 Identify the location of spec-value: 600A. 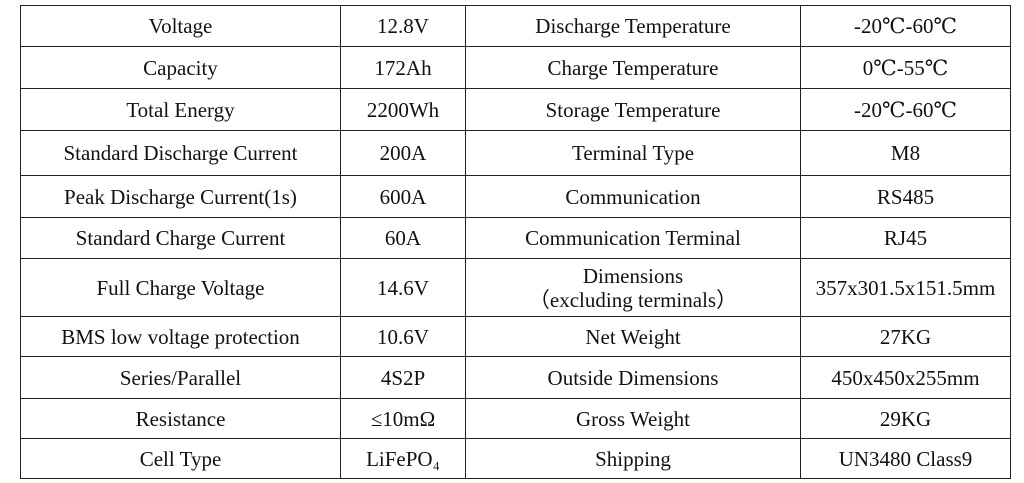
(403, 196).